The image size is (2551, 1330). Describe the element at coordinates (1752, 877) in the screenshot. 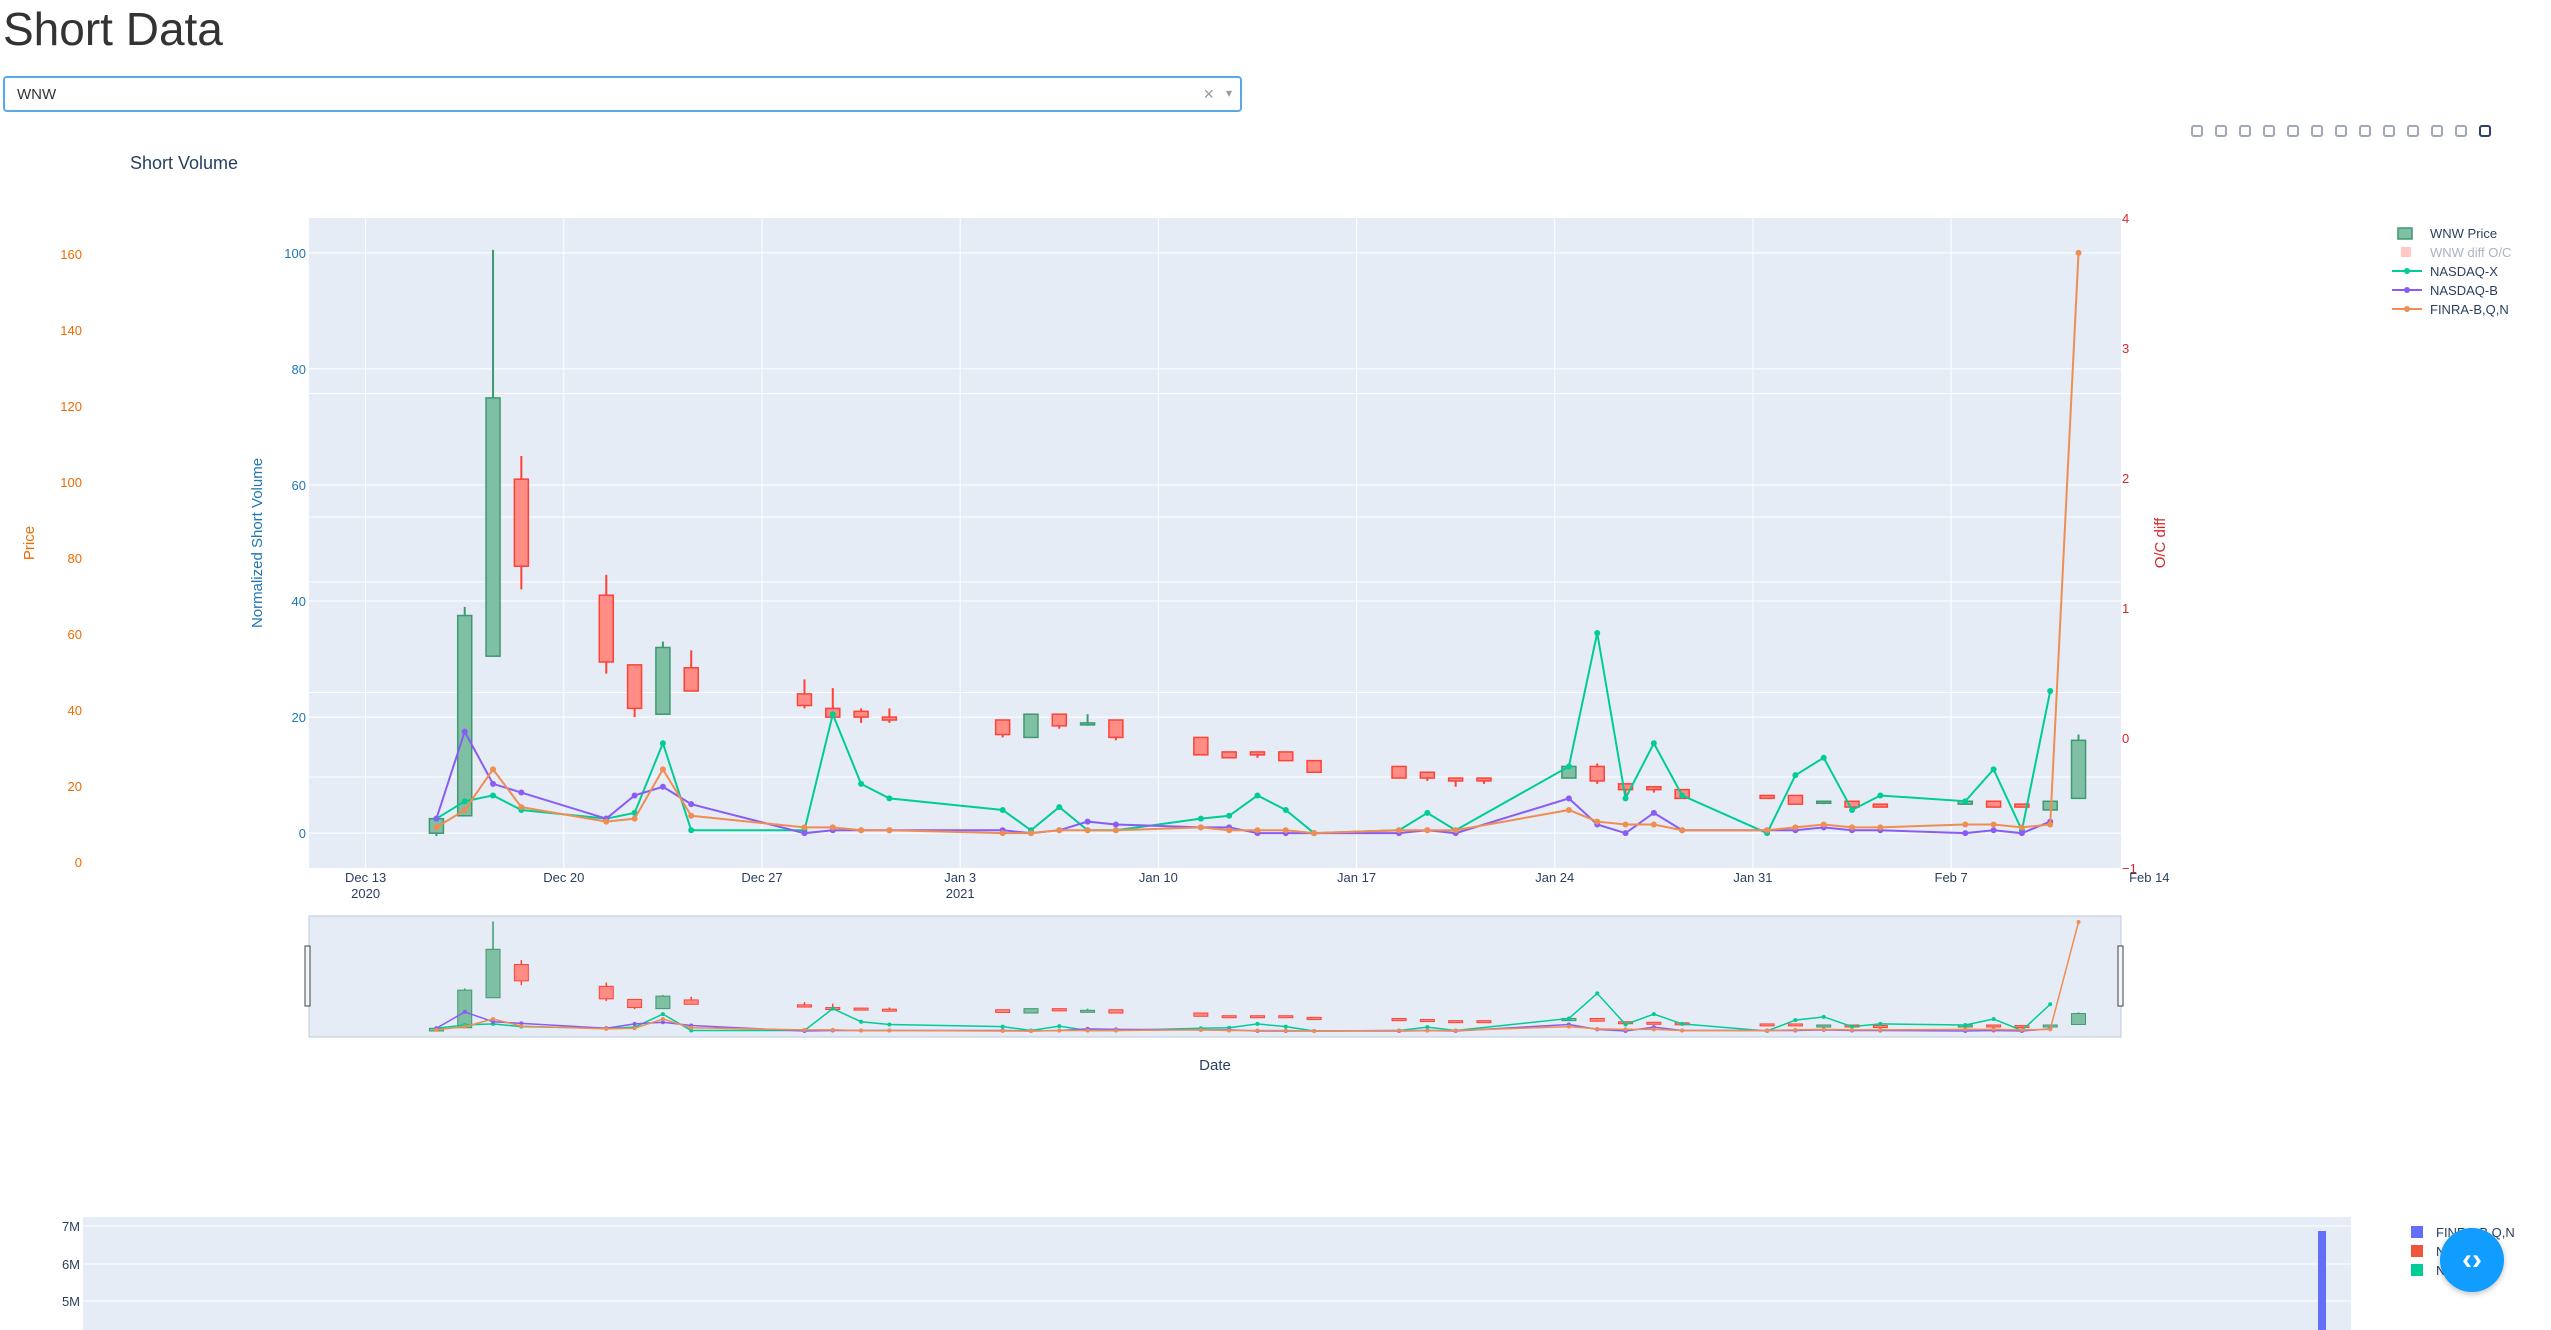

I see `x-tick-label: Jan 31` at that location.